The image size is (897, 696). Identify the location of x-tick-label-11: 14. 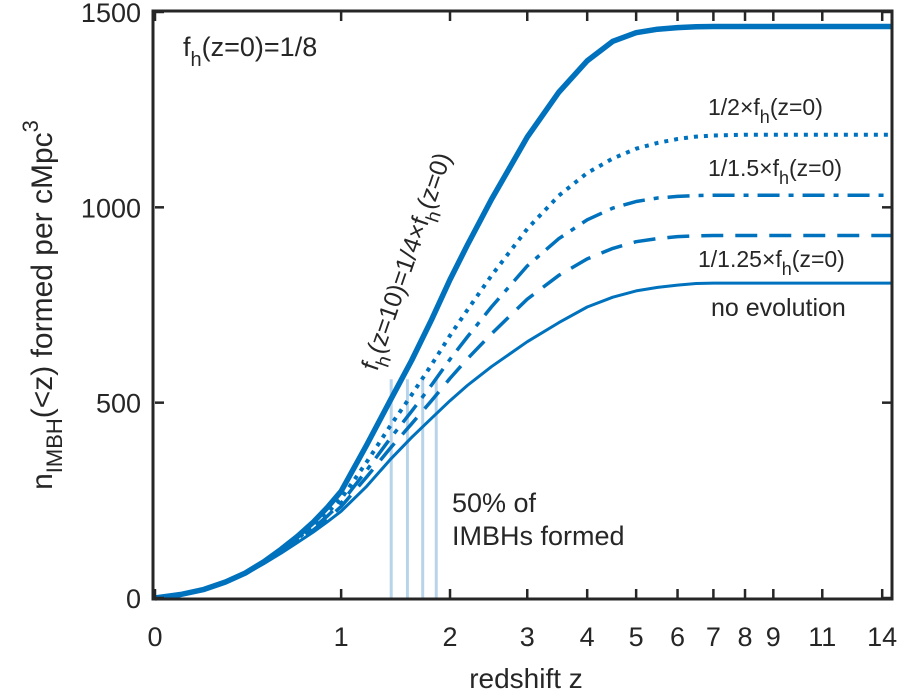
(882, 637).